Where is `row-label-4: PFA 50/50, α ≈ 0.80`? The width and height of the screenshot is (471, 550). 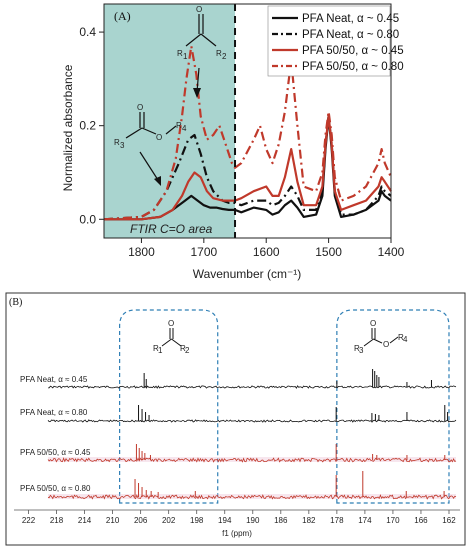
row-label-4: PFA 50/50, α ≈ 0.80 is located at coordinates (55, 488).